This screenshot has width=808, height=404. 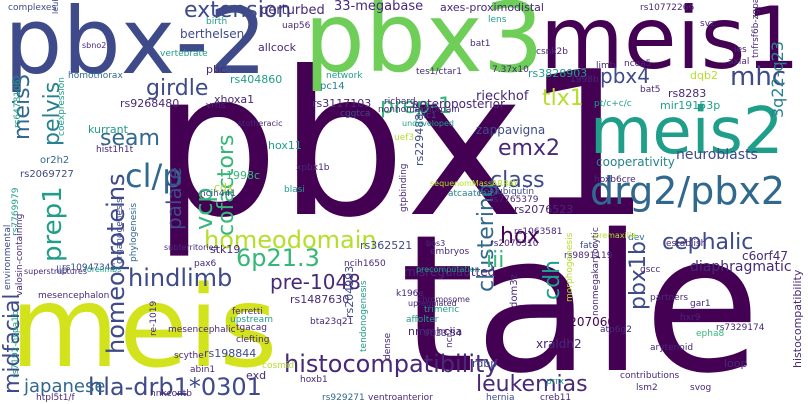 I want to click on word-ac119: upregulated, so click(x=432, y=303).